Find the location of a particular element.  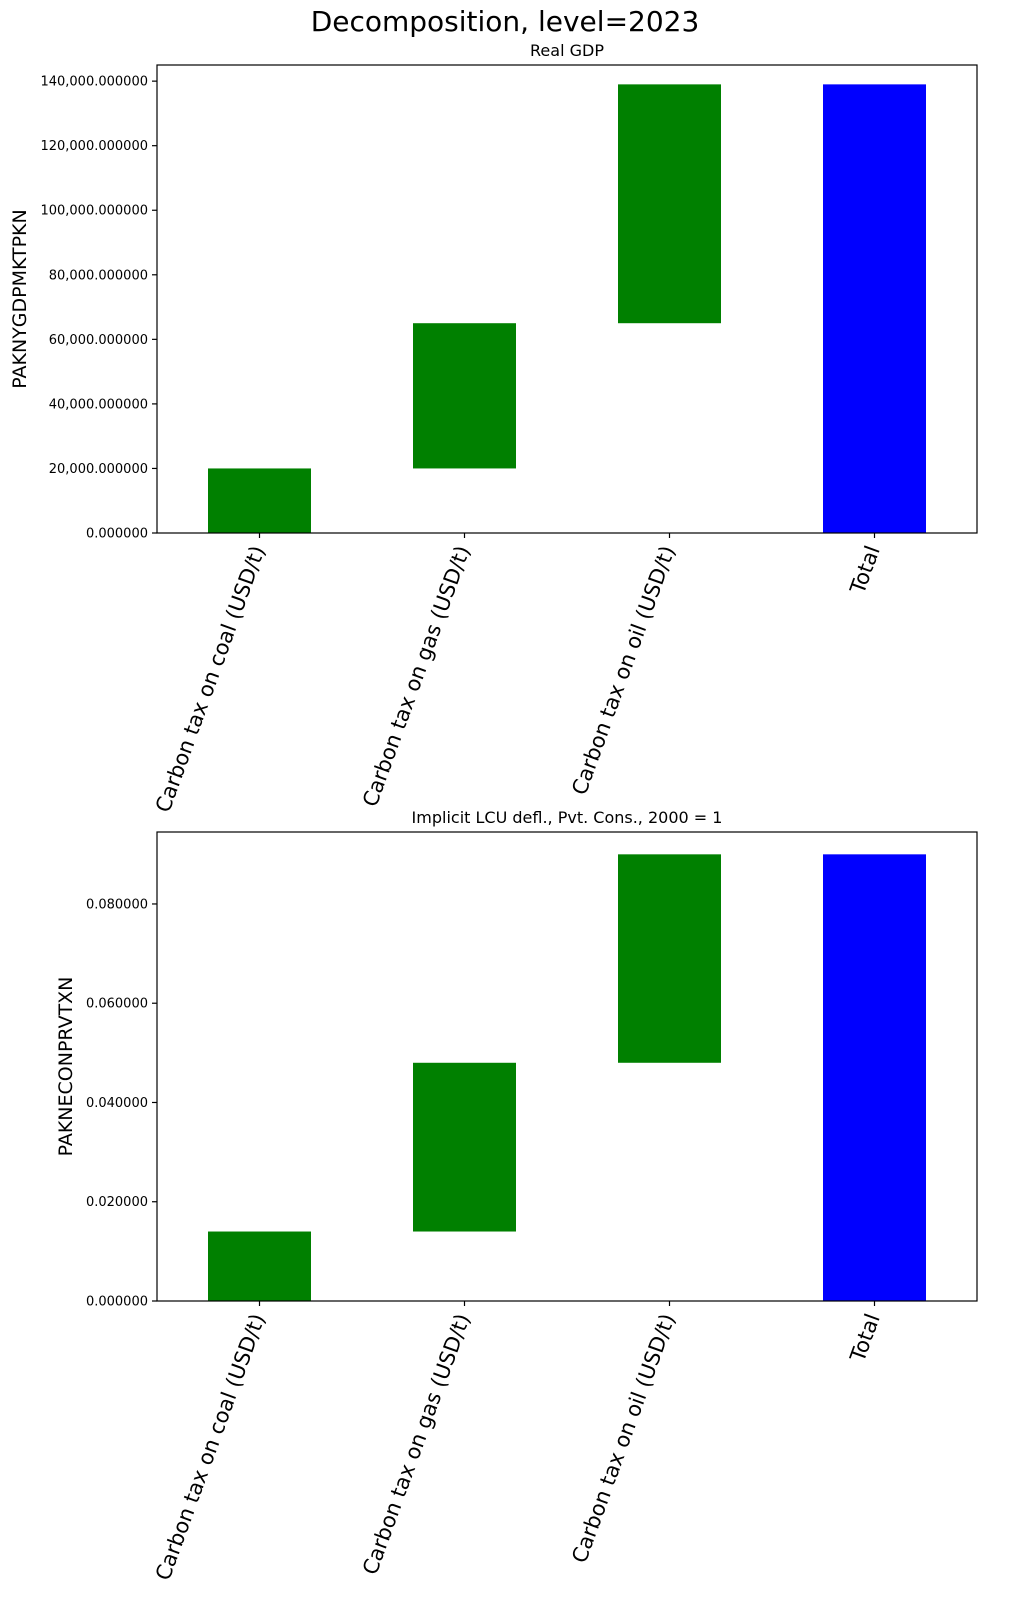

y-tick-label: 140,000.000000 is located at coordinates (94, 82).